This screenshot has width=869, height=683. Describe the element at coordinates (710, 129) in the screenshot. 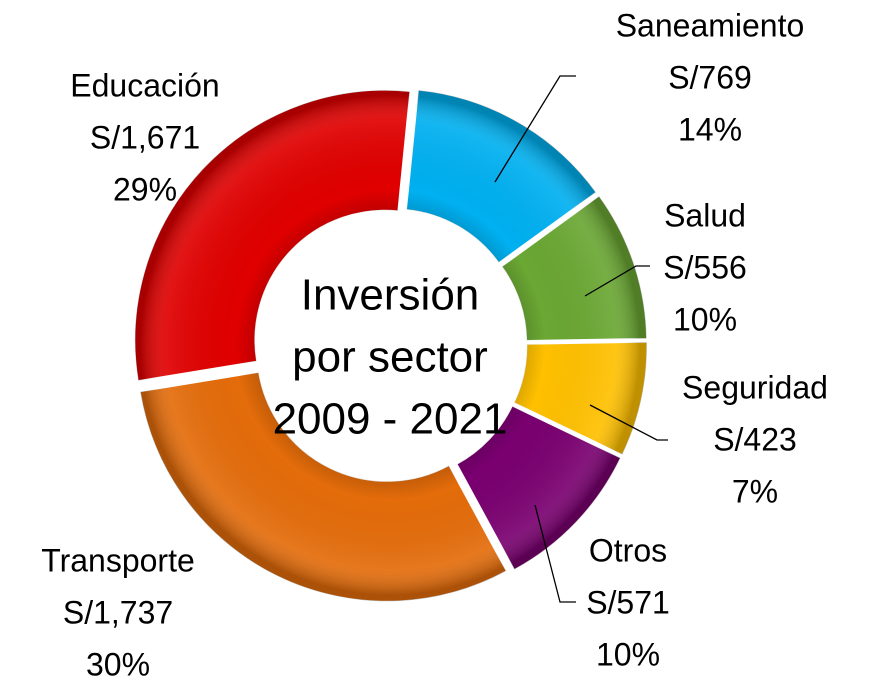

I see `percent-label: 14%` at that location.